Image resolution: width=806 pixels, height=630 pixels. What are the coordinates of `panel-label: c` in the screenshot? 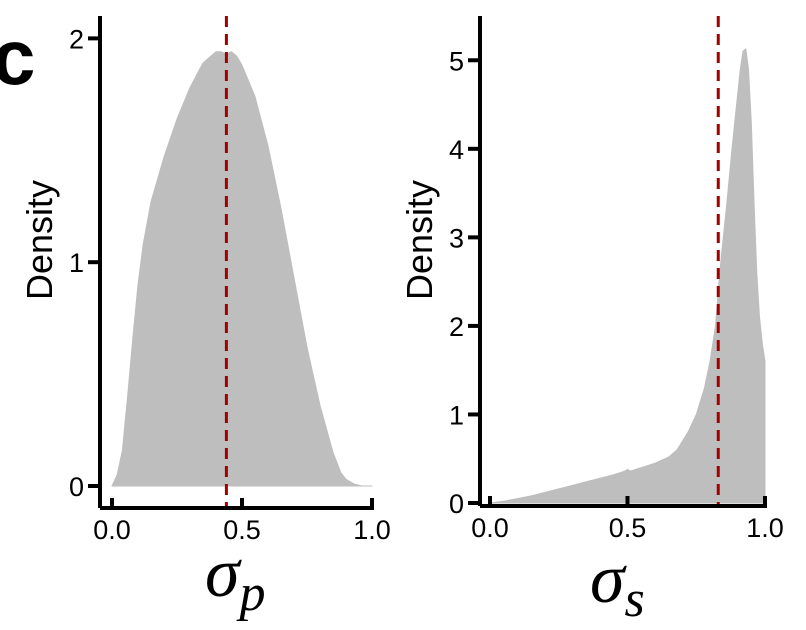 It's located at (17, 57).